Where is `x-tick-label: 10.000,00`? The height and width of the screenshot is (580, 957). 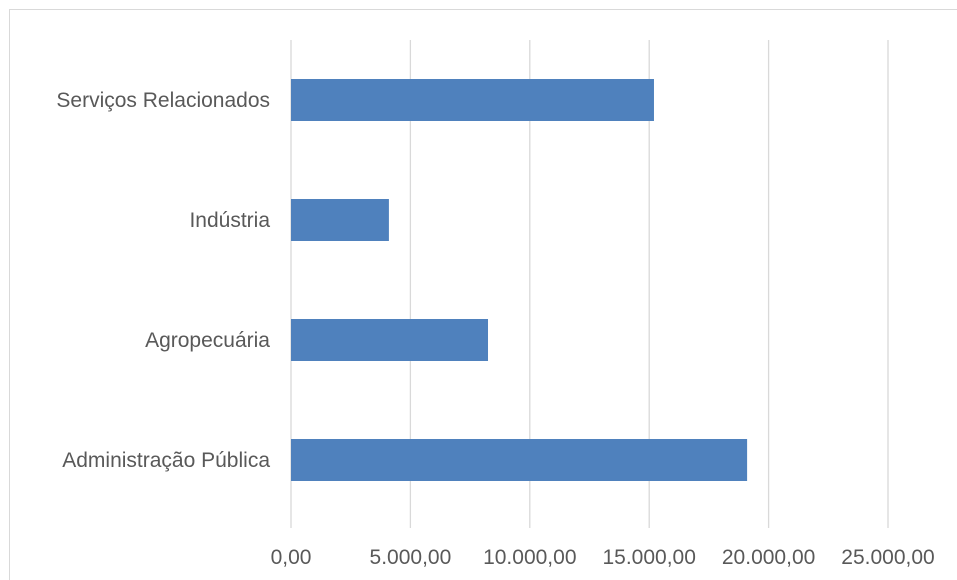
x-tick-label: 10.000,00 is located at coordinates (529, 557).